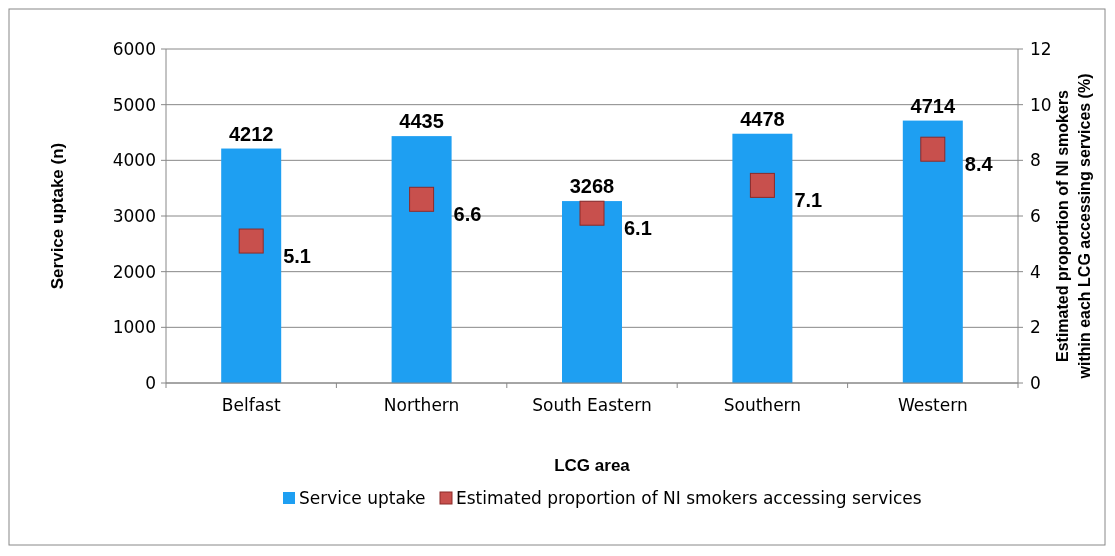  What do you see at coordinates (134, 104) in the screenshot?
I see `y-tick-label: 5000` at bounding box center [134, 104].